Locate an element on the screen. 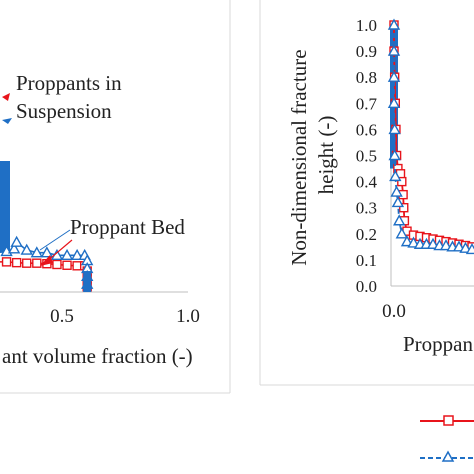 Image resolution: width=474 pixels, height=474 pixels. right-series-blue-line is located at coordinates (433, 138).